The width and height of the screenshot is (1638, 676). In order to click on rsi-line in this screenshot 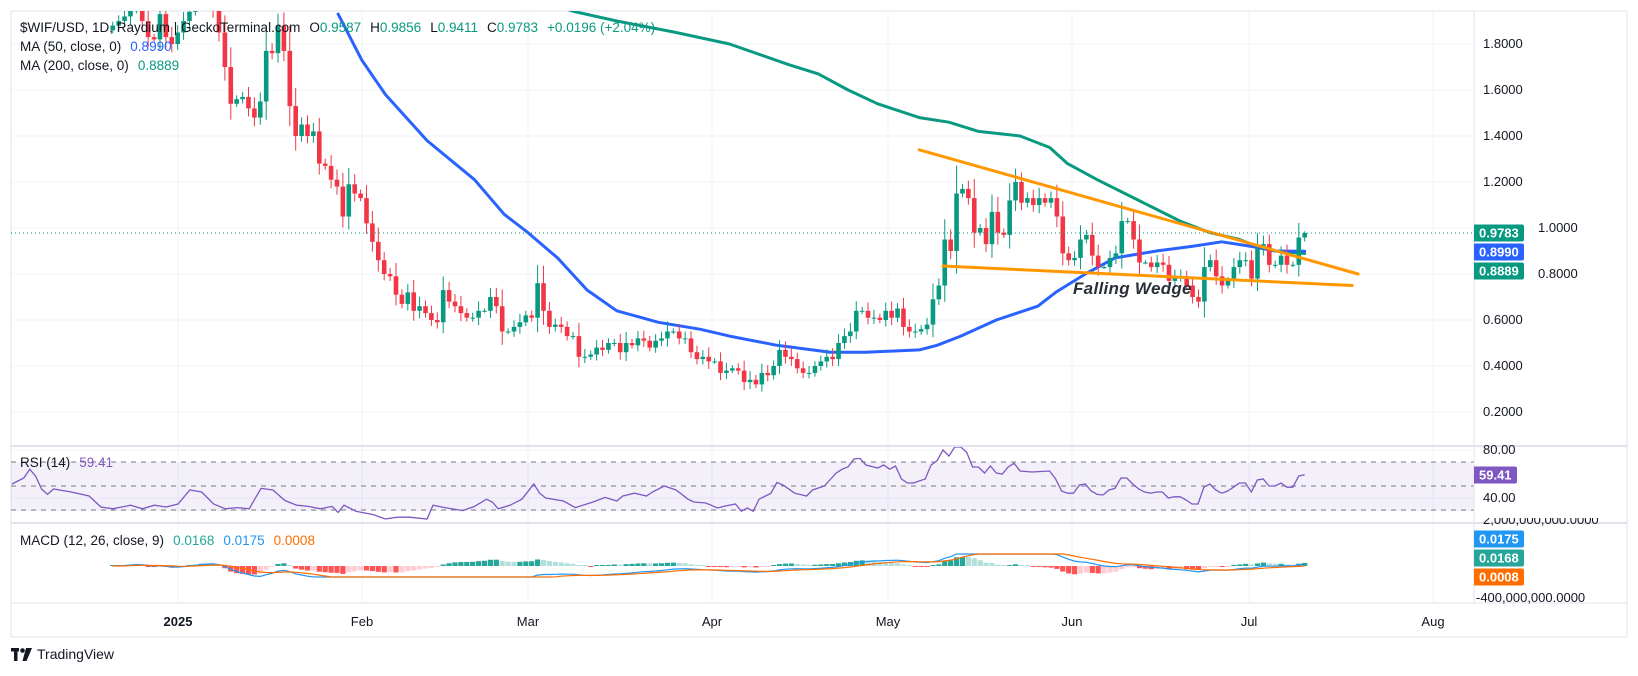, I will do `click(658, 483)`.